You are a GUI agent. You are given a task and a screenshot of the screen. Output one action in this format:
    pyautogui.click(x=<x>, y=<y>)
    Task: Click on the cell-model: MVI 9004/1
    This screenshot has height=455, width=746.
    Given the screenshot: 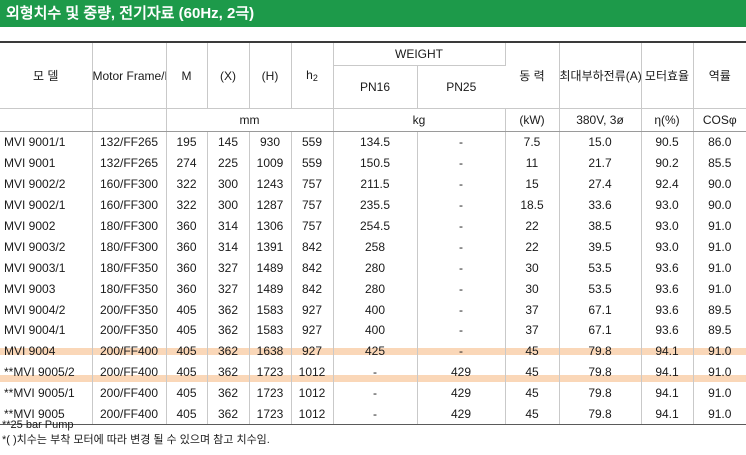 What is the action you would take?
    pyautogui.click(x=46, y=330)
    